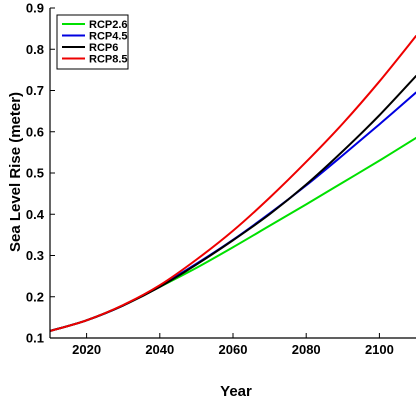 Image resolution: width=416 pixels, height=404 pixels. Describe the element at coordinates (35, 90) in the screenshot. I see `y-tick-label: 0.7` at that location.